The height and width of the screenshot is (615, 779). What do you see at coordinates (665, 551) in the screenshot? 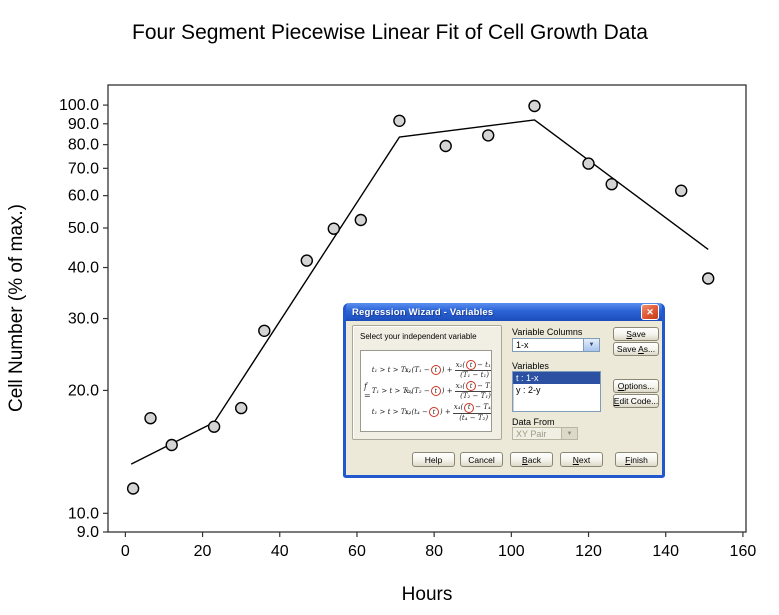
I see `x-tick-label: 140` at bounding box center [665, 551].